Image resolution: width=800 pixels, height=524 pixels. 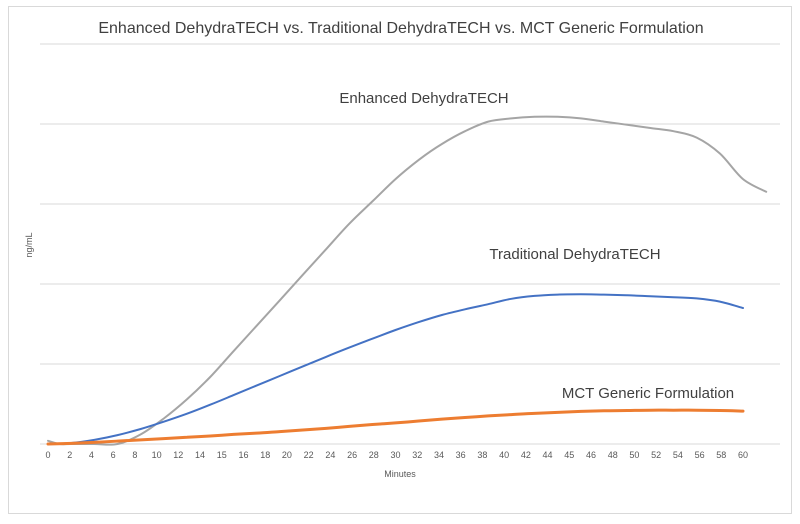 What do you see at coordinates (374, 455) in the screenshot?
I see `x-tick-label: 28` at bounding box center [374, 455].